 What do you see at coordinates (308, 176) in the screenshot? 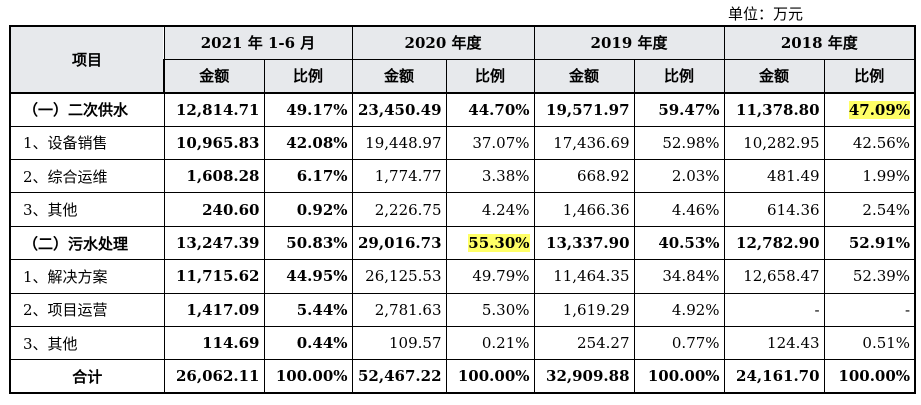
I see `cell: 6.17%` at bounding box center [308, 176].